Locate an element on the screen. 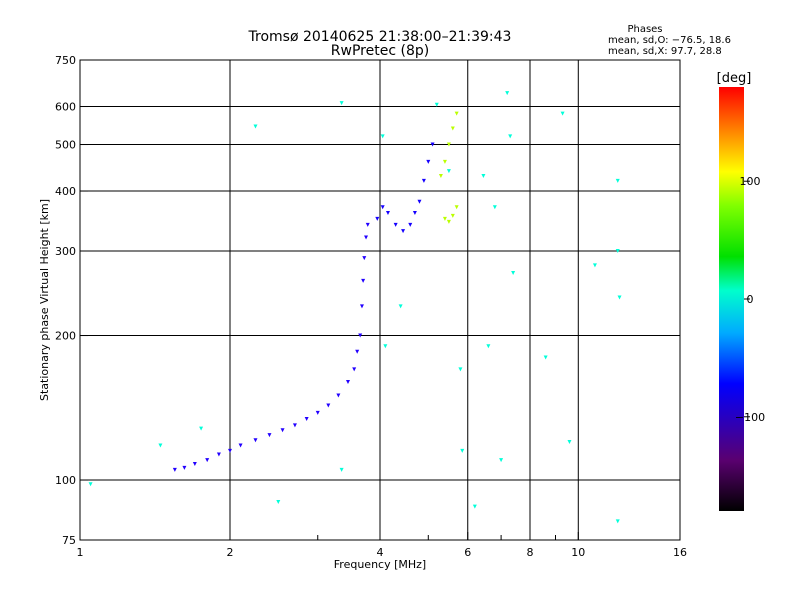 Image resolution: width=800 pixels, height=600 pixels. colorbar is located at coordinates (731, 299).